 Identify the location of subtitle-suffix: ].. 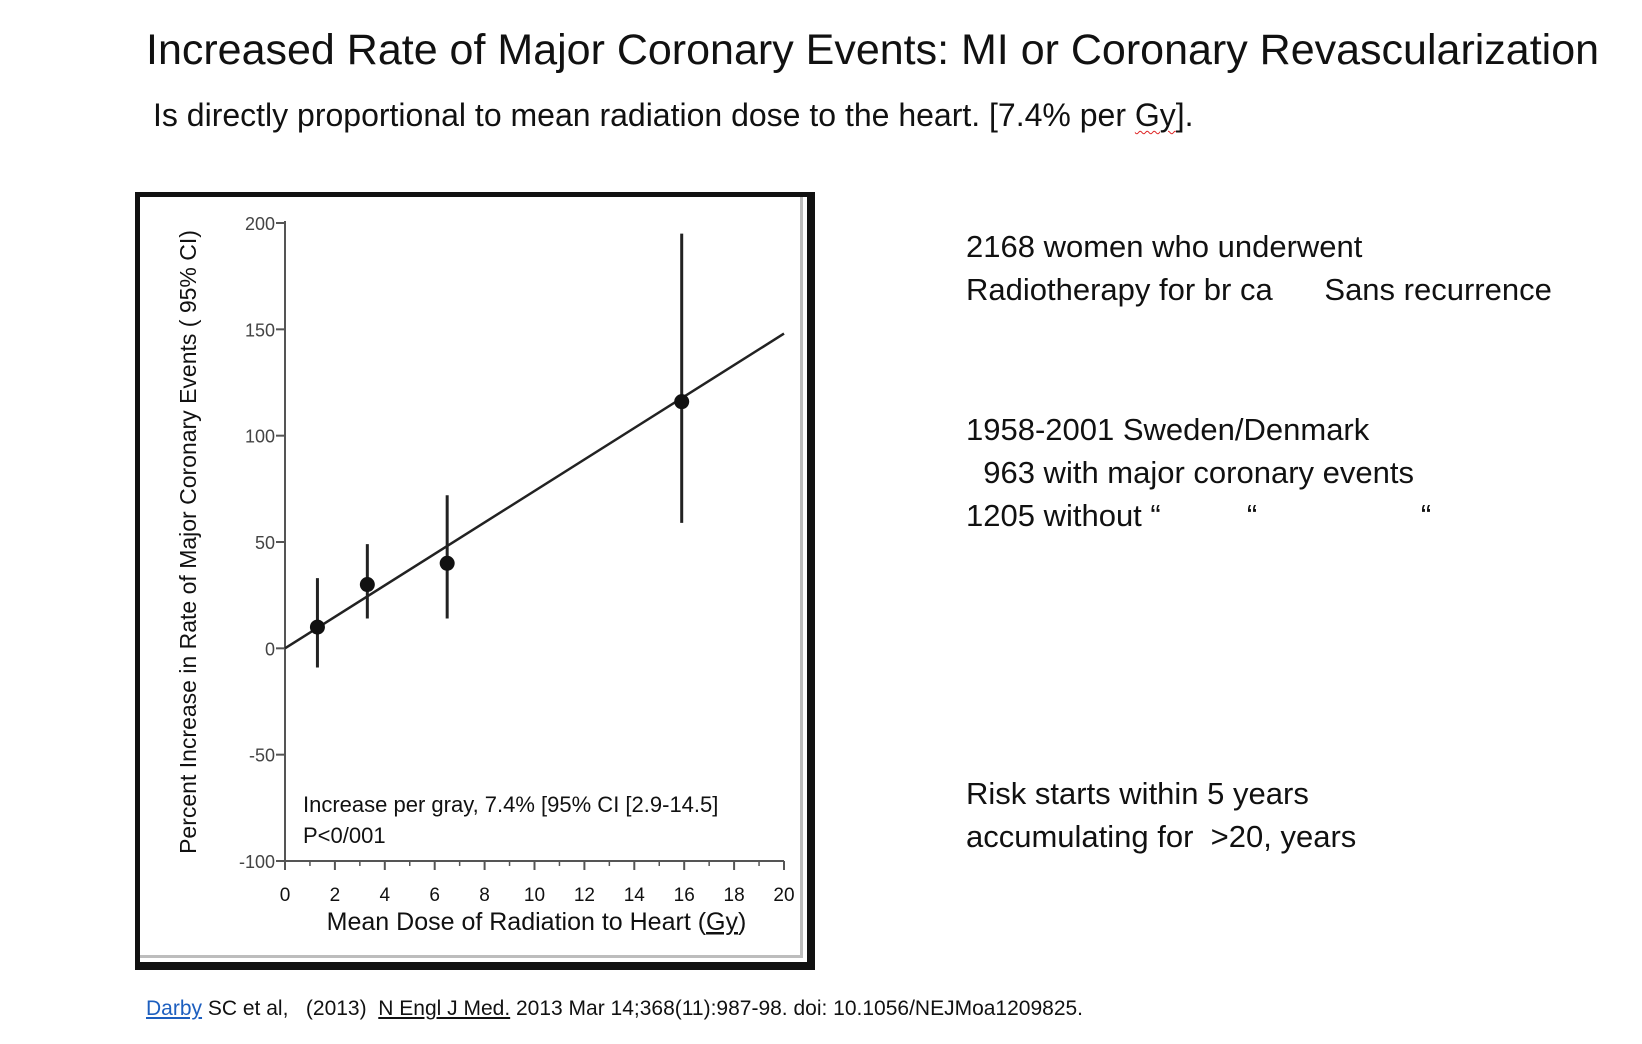
(1184, 115).